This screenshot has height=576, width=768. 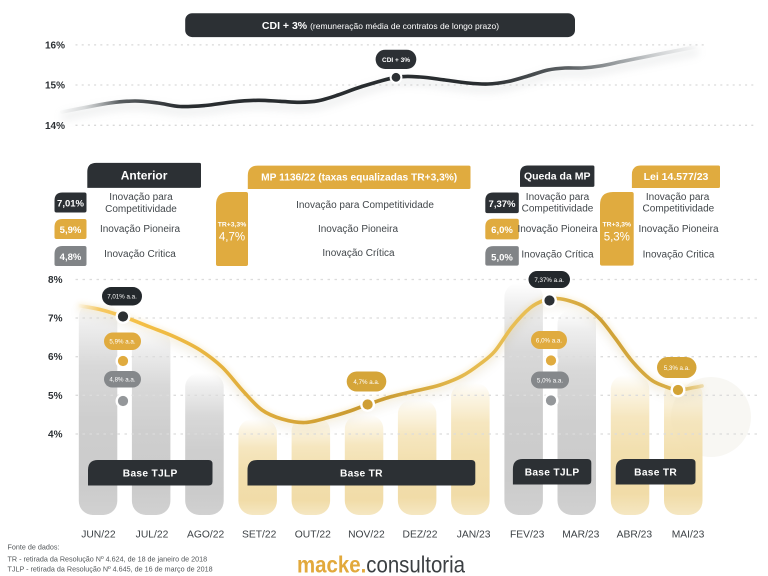 I want to click on svg-text: 6,0% a.a., so click(x=549, y=340).